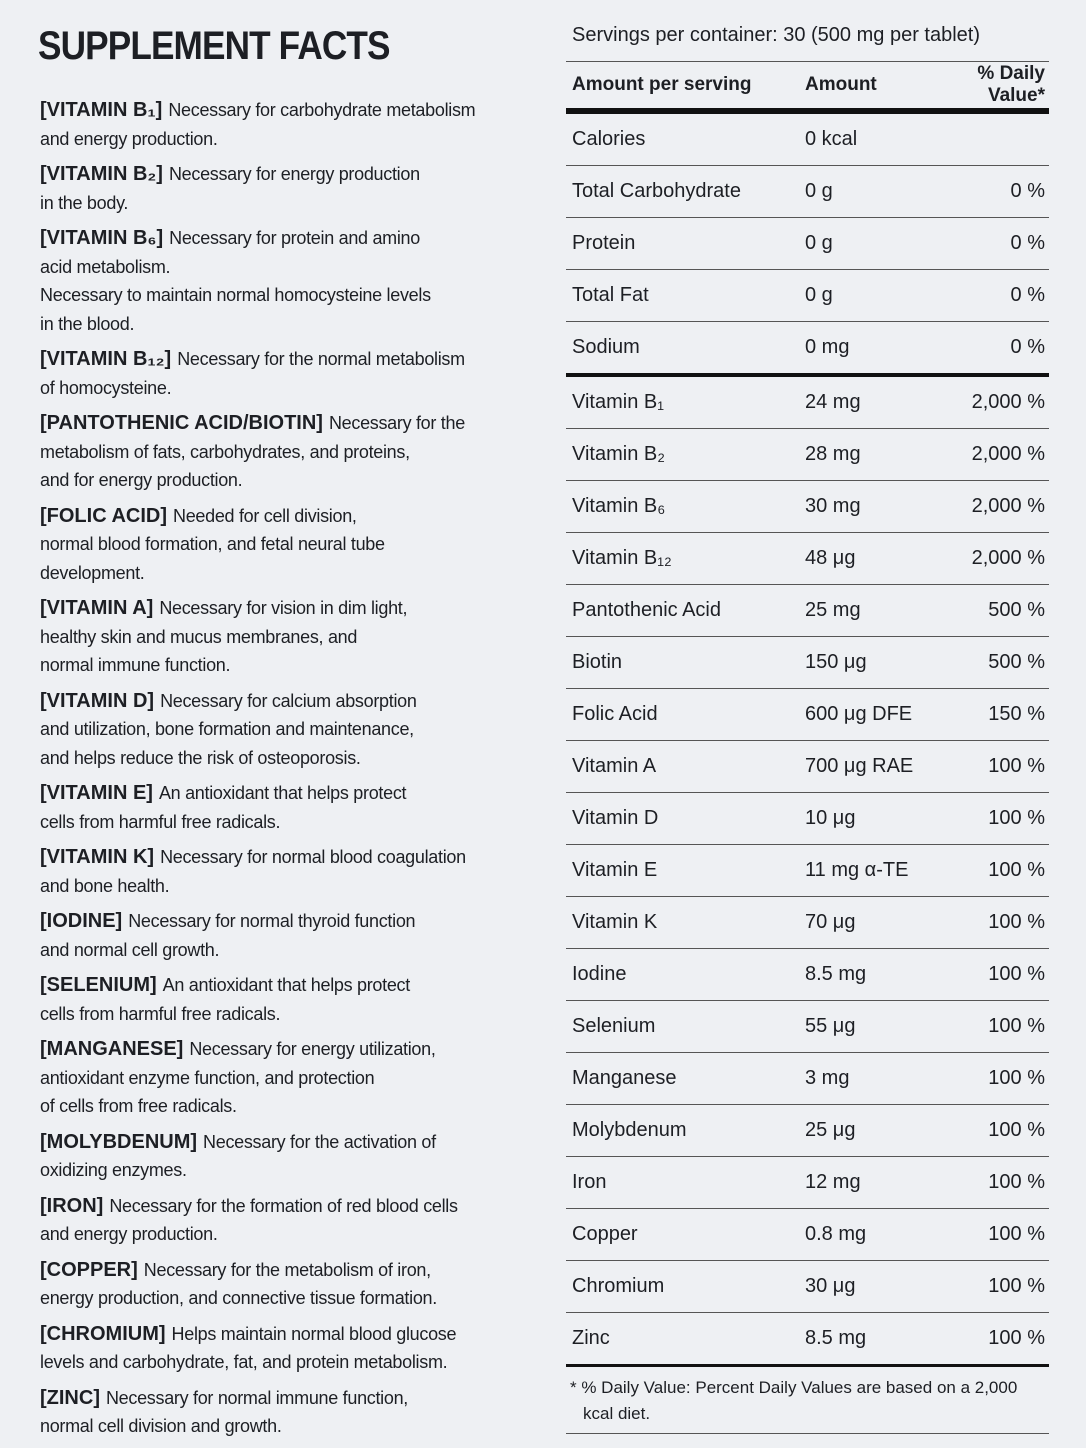 This screenshot has height=1448, width=1086. What do you see at coordinates (101, 174) in the screenshot?
I see `benefit-label: [VITAMIN B₂]` at bounding box center [101, 174].